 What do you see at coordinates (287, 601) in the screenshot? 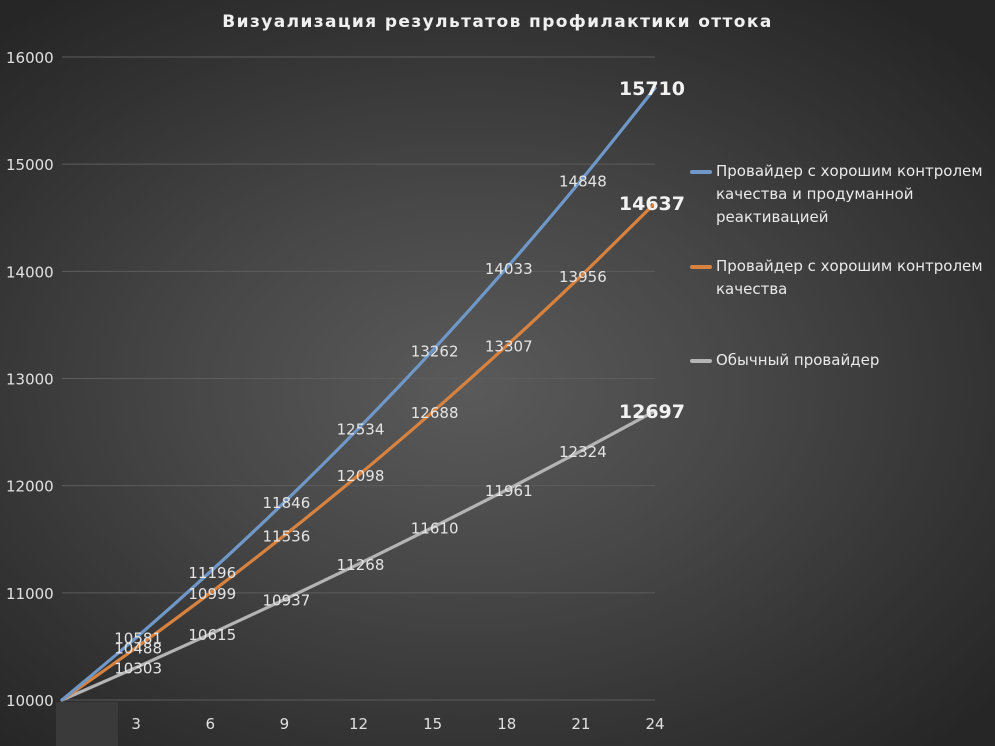
I see `data-label: 10937` at bounding box center [287, 601].